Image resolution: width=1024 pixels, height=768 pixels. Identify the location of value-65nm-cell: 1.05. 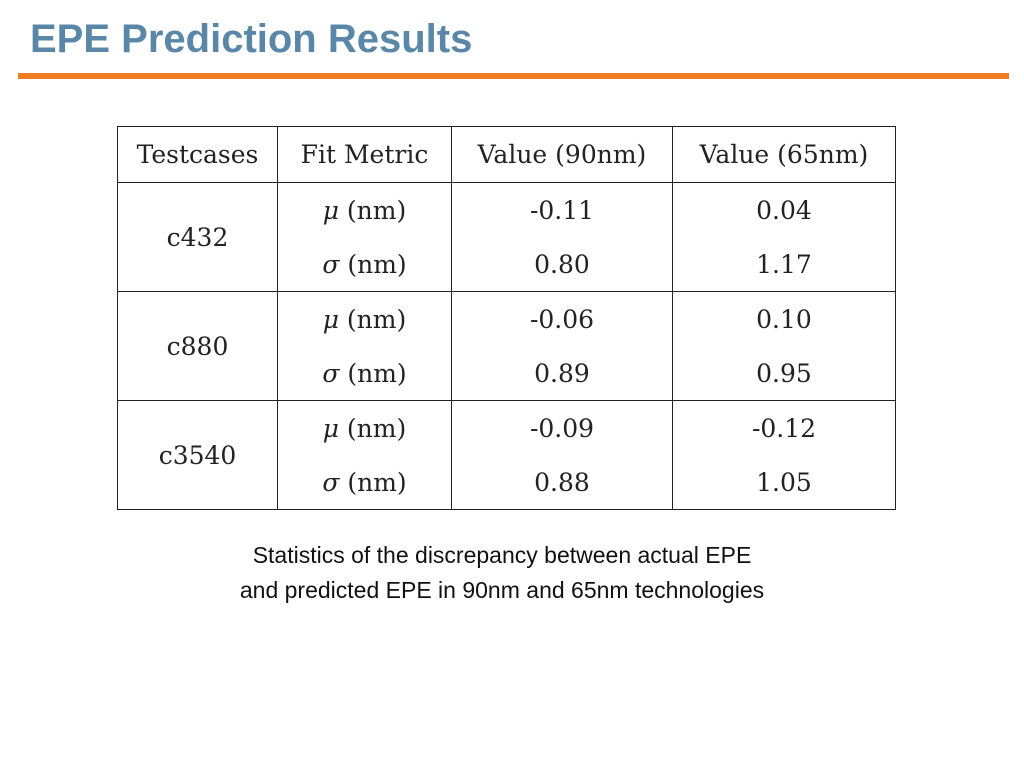
(784, 482).